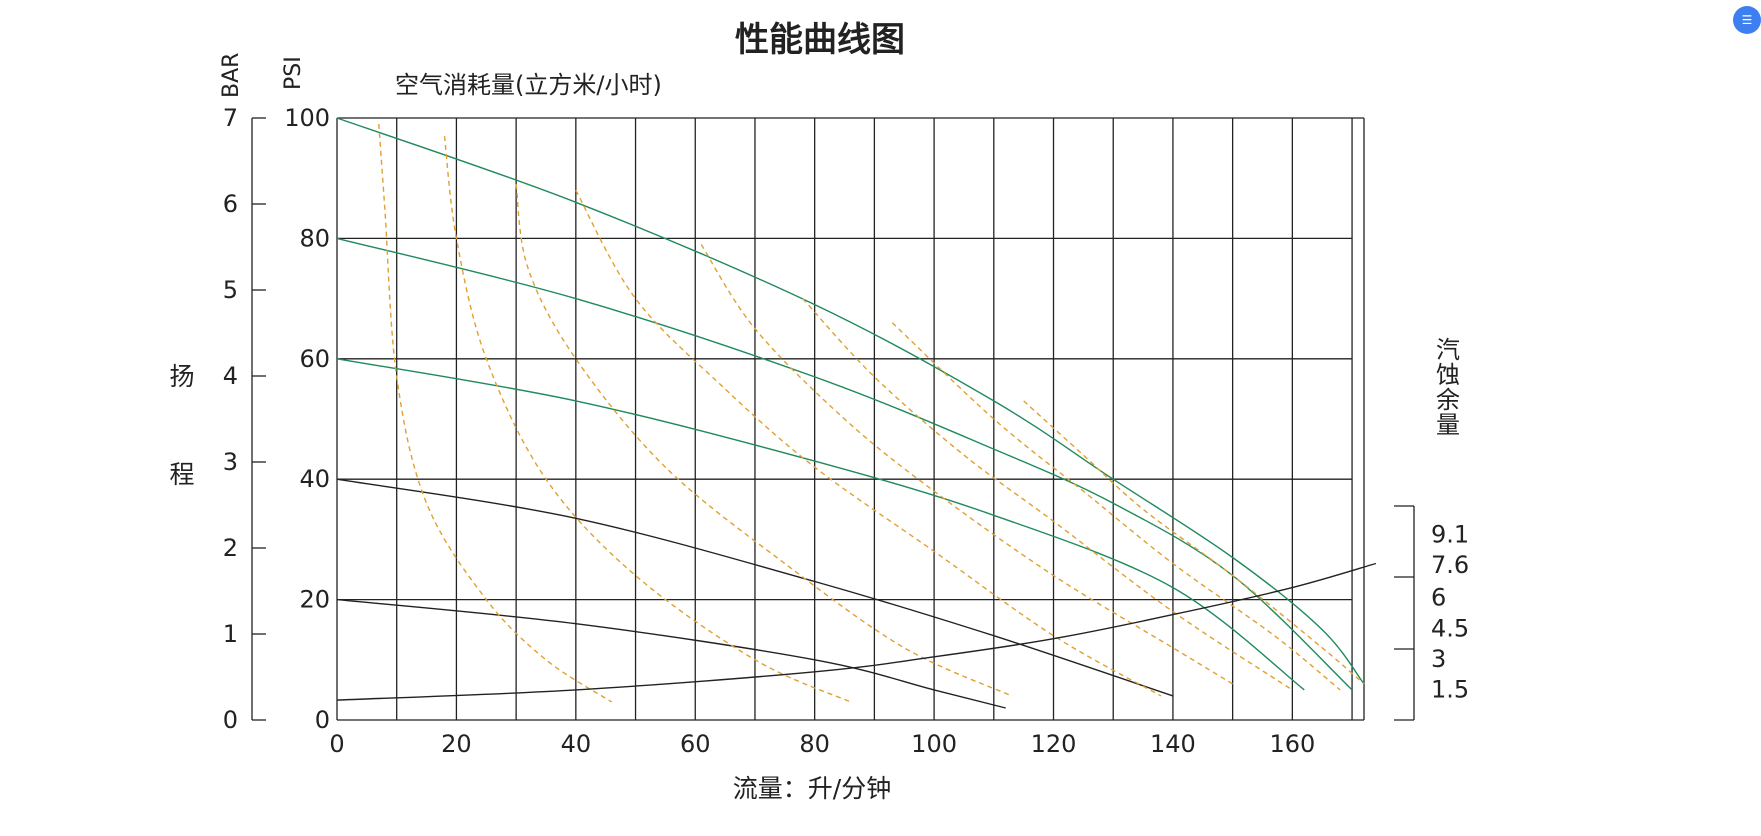 The image size is (1761, 836). What do you see at coordinates (576, 744) in the screenshot?
I see `x-tick-label: 40` at bounding box center [576, 744].